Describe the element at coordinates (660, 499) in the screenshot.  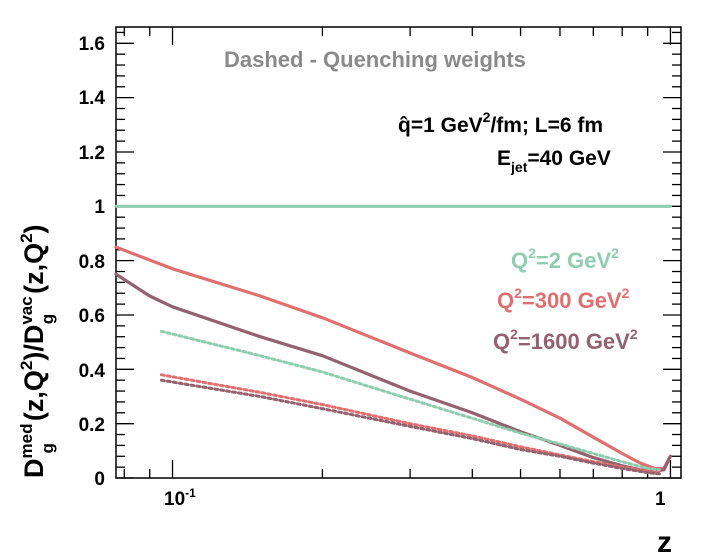
I see `x-tick-label-1: 1` at that location.